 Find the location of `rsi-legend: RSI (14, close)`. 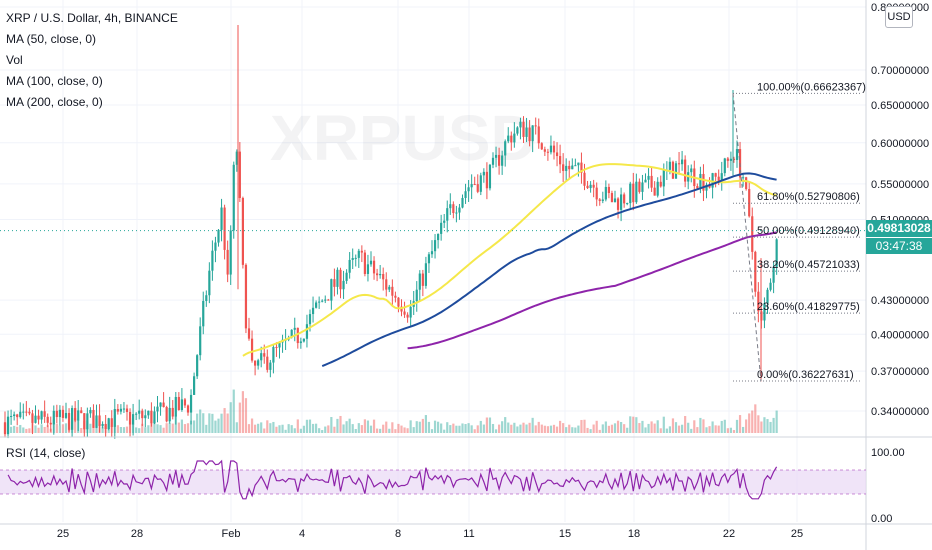

rsi-legend: RSI (14, close) is located at coordinates (46, 453).